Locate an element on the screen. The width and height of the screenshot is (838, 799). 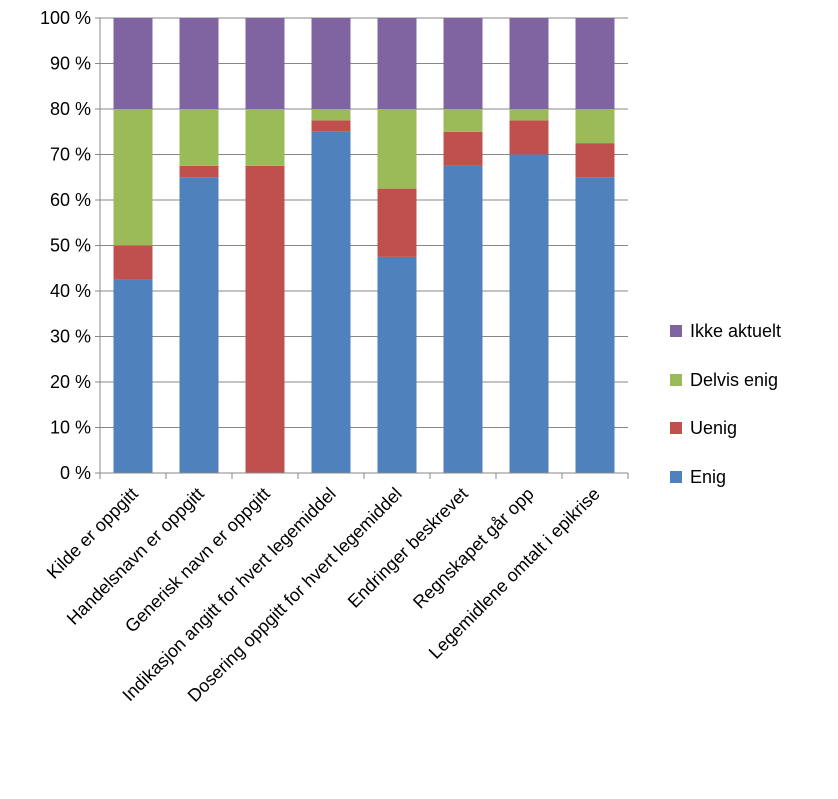
y-tick-label: 0 % is located at coordinates (75, 473).